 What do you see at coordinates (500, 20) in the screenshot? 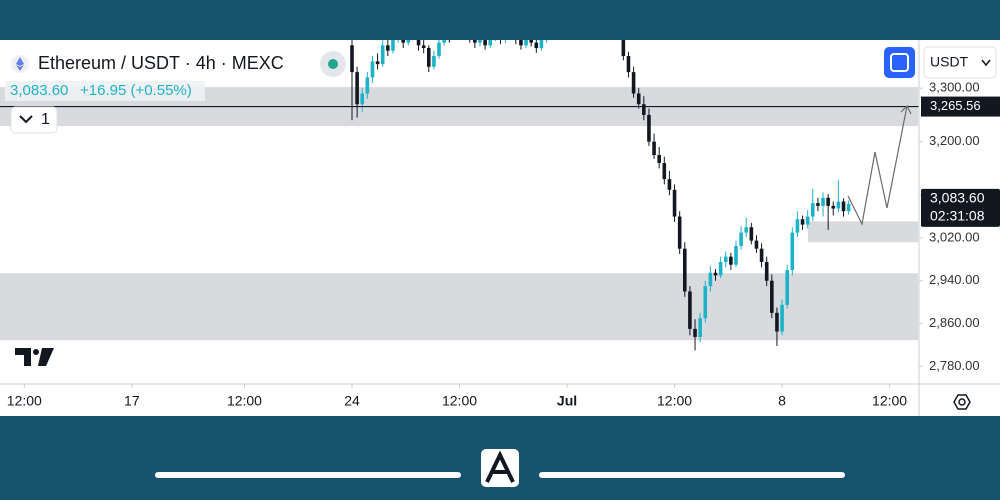
I see `top-band` at bounding box center [500, 20].